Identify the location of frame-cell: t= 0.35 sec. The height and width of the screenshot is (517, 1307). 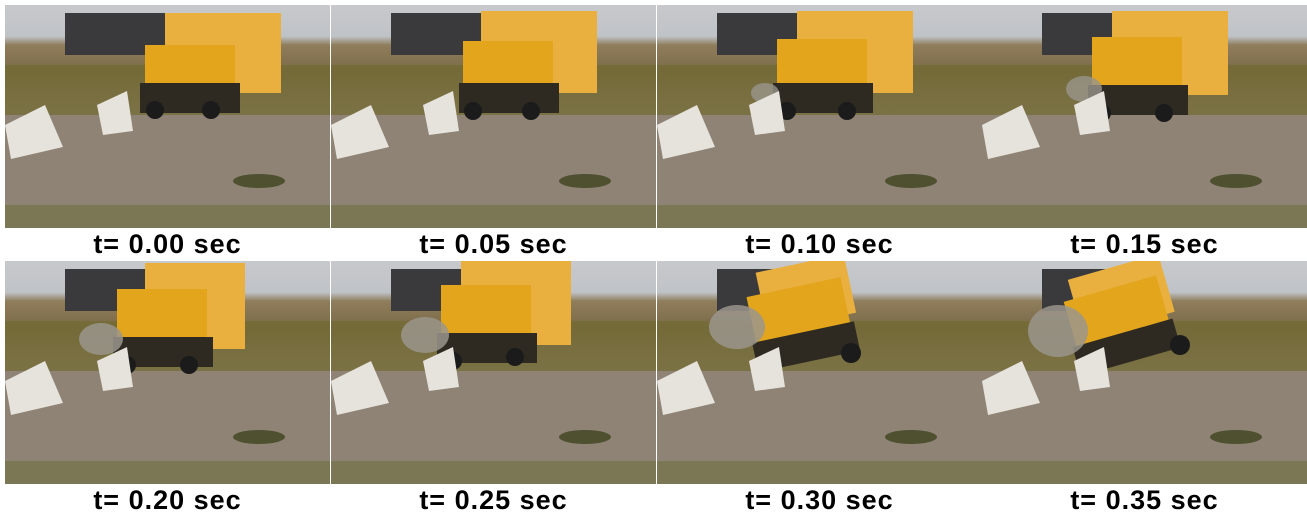
(1144, 389).